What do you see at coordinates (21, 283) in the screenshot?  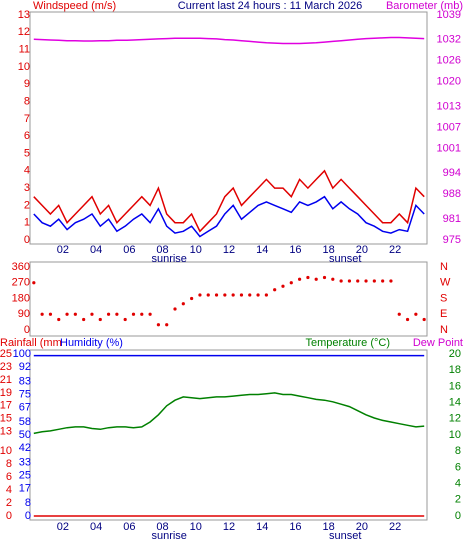 I see `y-tick-label: 270` at bounding box center [21, 283].